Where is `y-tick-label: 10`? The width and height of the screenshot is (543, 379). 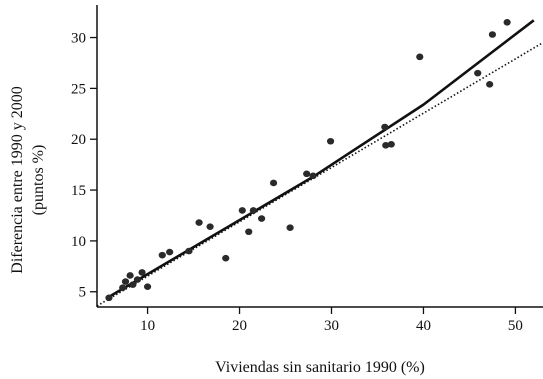
y-tick-label: 10 is located at coordinates (78, 242).